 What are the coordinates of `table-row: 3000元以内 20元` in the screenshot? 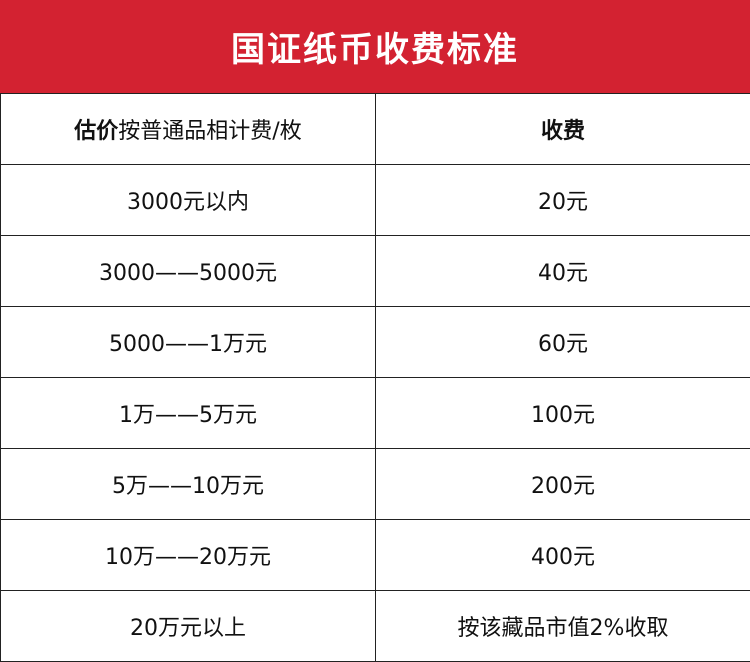 It's located at (375, 200).